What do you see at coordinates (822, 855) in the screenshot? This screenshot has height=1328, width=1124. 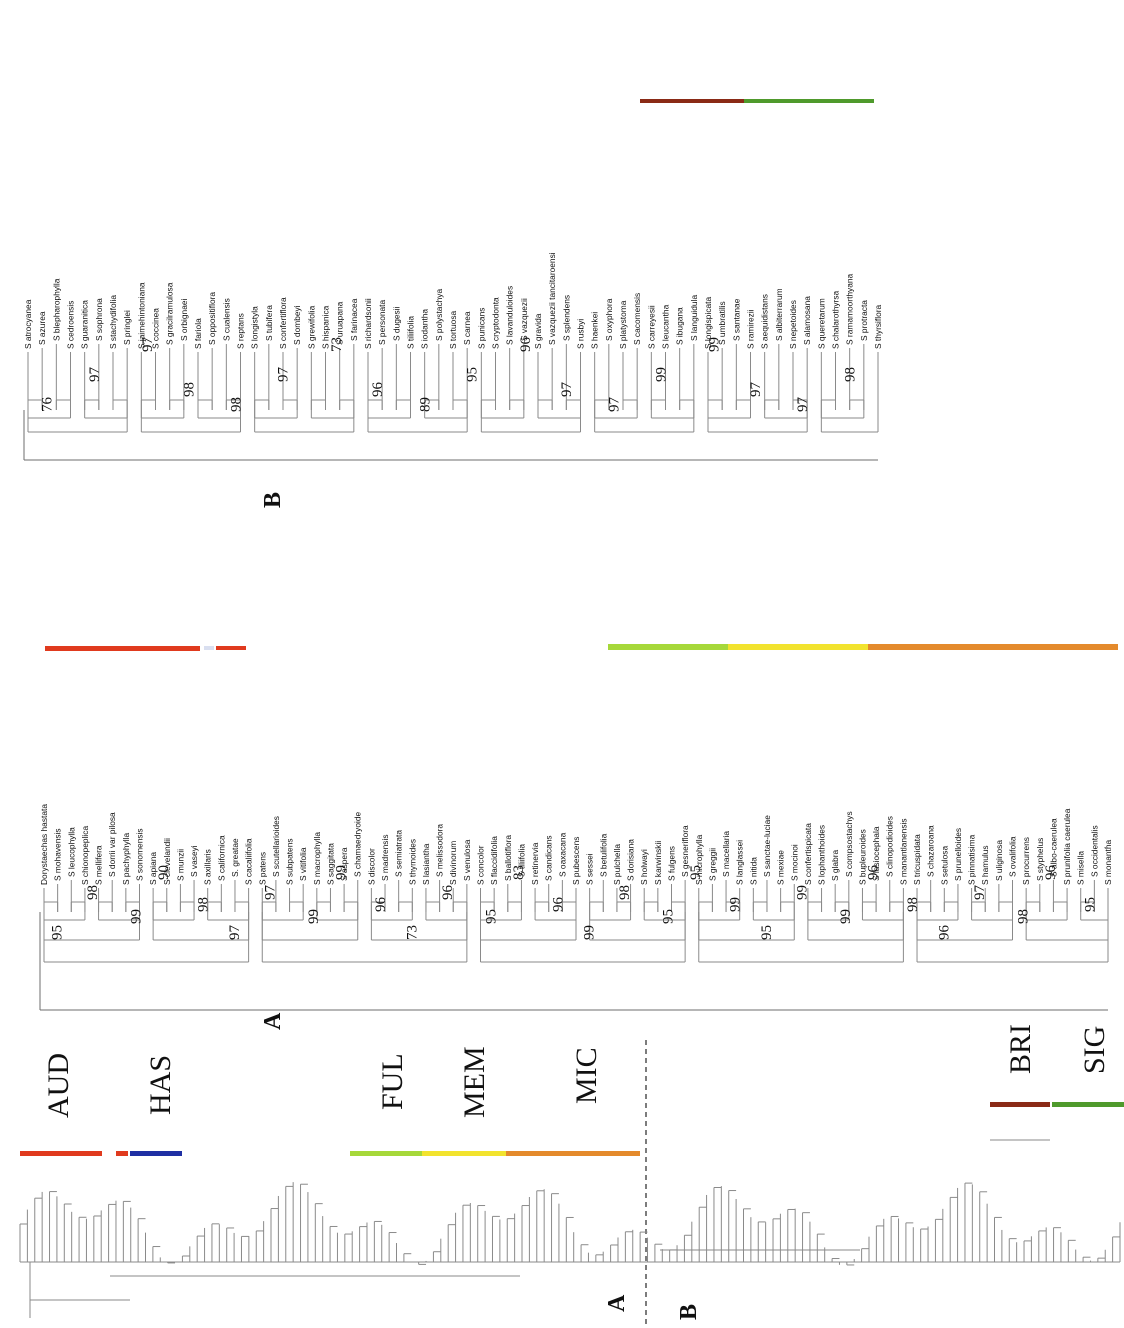 I see `taxon-label: S lophanthoides` at bounding box center [822, 855].